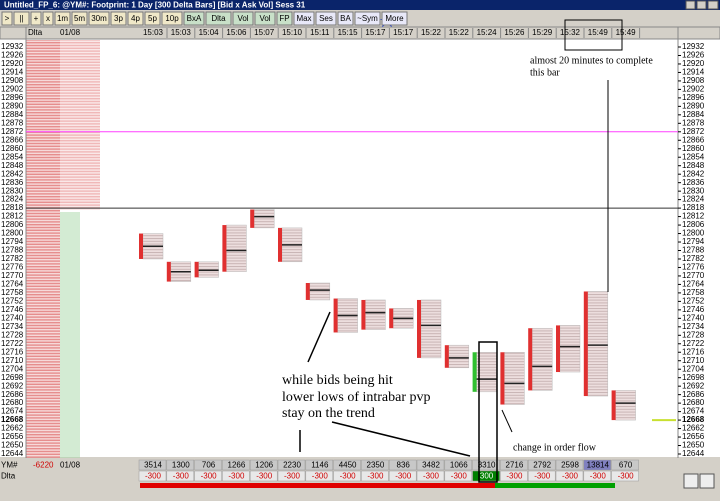 The image size is (720, 501). I want to click on toolbar-label: BxA, so click(194, 18).